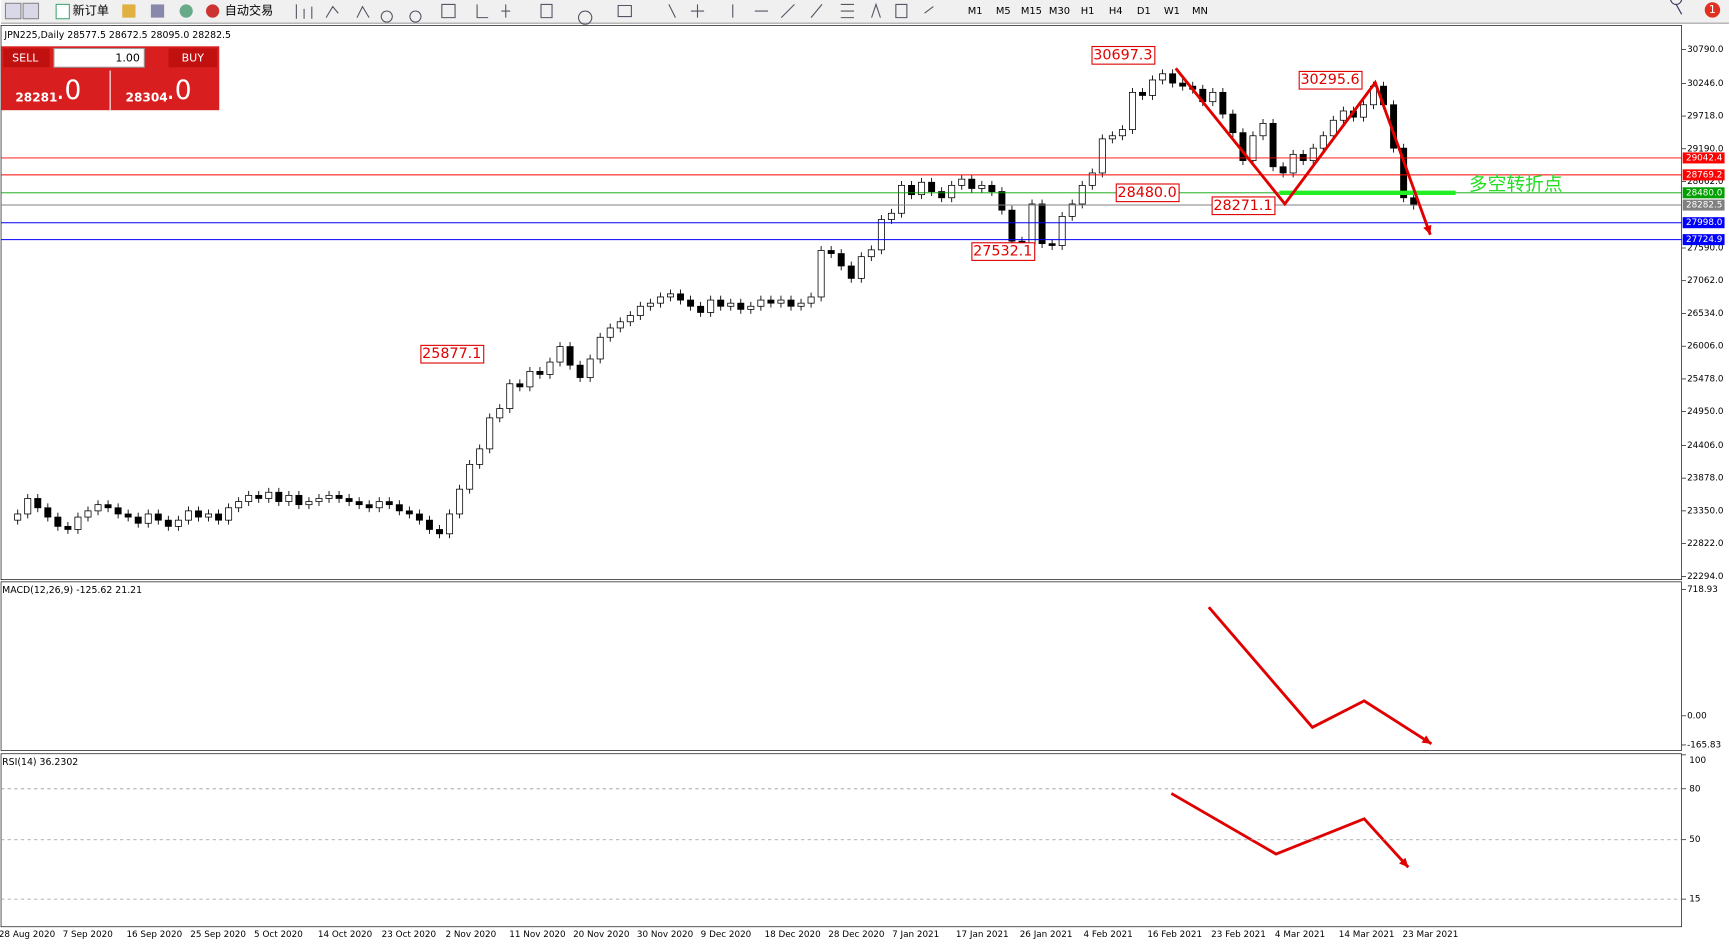 The width and height of the screenshot is (1730, 944). I want to click on lot-value: 1.00, so click(127, 57).